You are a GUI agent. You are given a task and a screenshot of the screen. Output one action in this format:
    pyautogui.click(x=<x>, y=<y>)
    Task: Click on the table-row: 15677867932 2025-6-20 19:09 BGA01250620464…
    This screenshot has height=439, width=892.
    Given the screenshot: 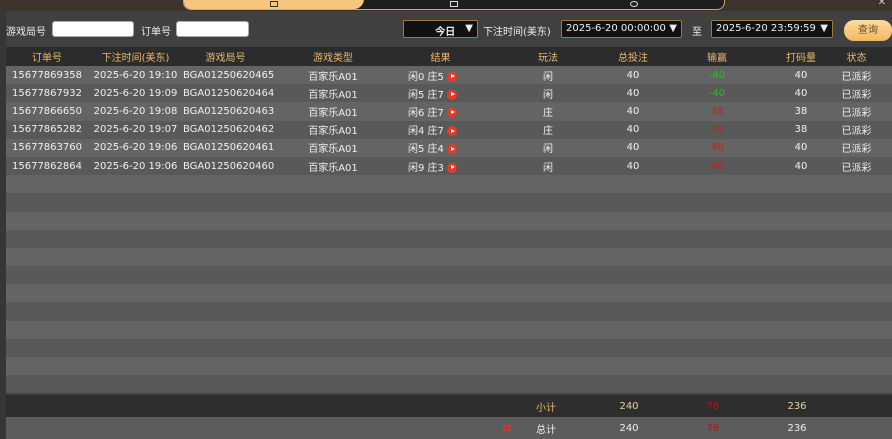 What is the action you would take?
    pyautogui.click(x=449, y=93)
    